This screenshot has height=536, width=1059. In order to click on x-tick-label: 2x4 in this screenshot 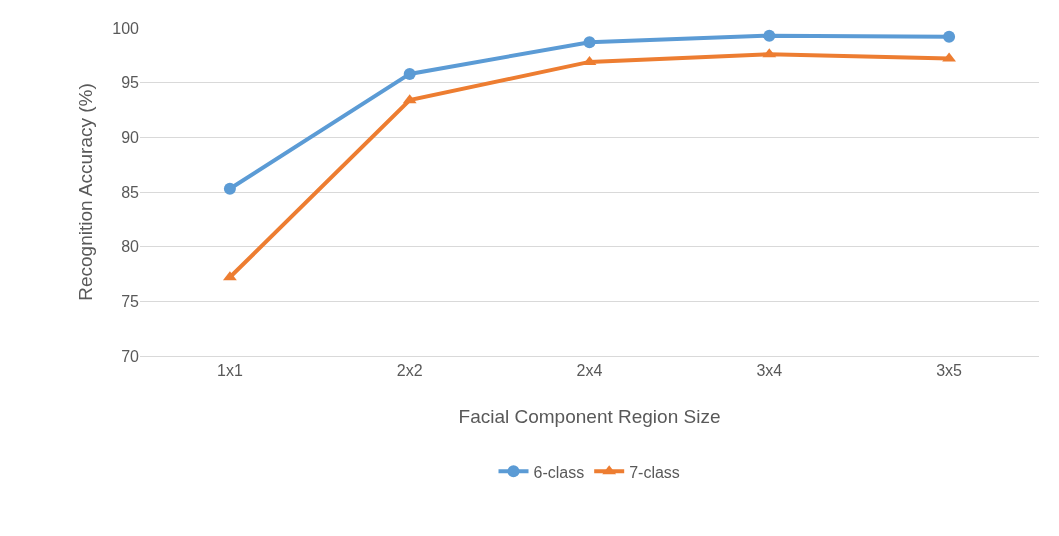, I will do `click(589, 371)`.